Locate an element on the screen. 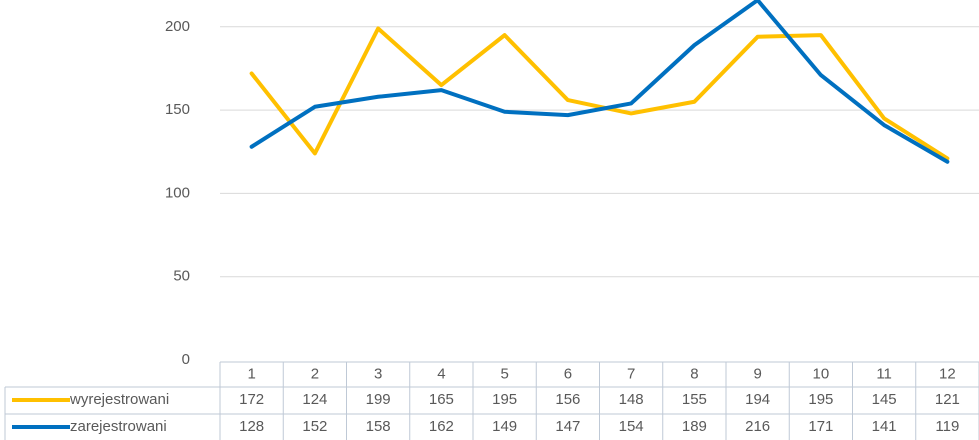 The width and height of the screenshot is (979, 440). table-value: 162 is located at coordinates (441, 426).